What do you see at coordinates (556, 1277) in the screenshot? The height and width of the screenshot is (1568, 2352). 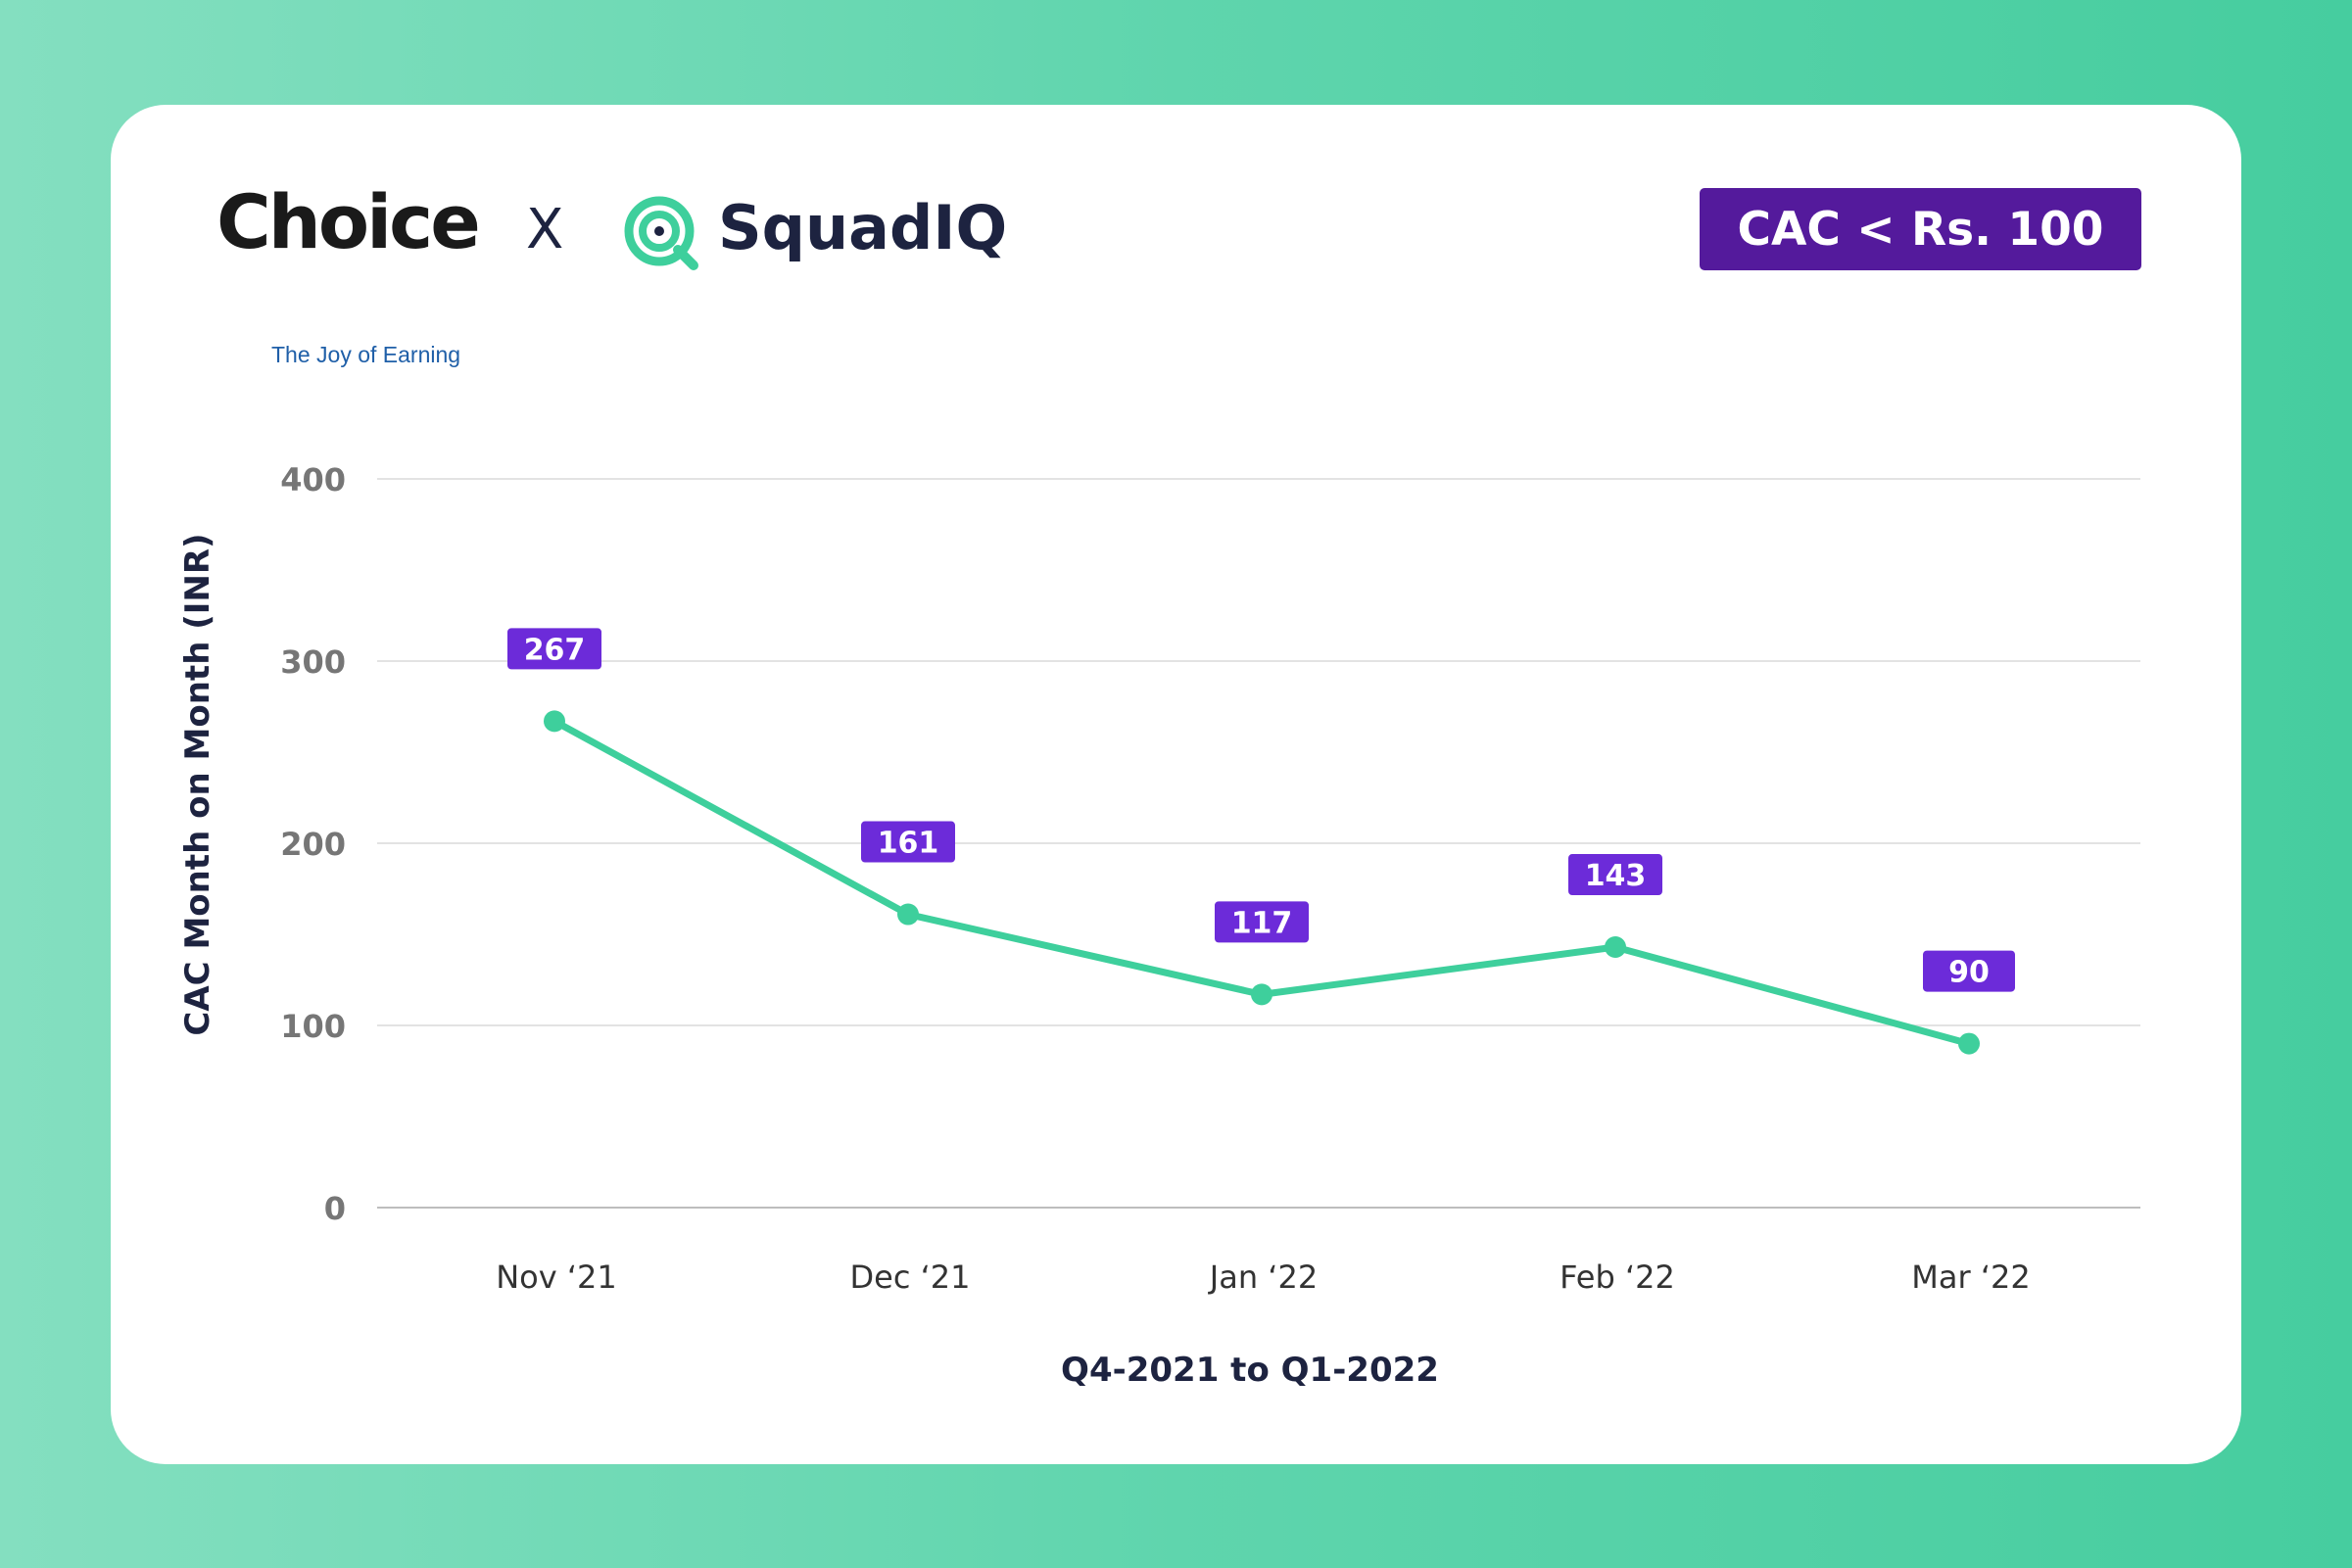 I see `x-tick-label: Nov ‘21` at bounding box center [556, 1277].